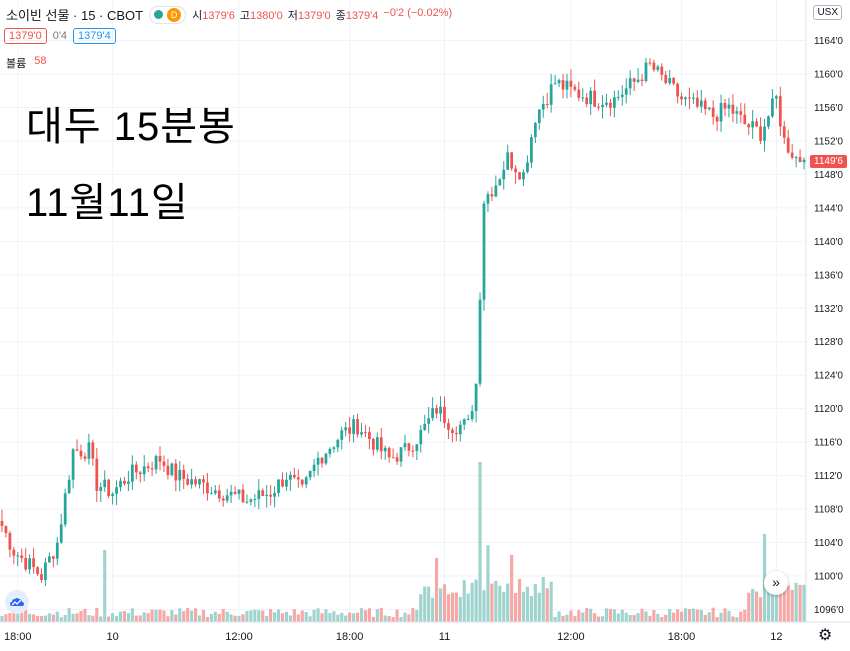 Image resolution: width=850 pixels, height=651 pixels. I want to click on ohlc-open: 시1379'6, so click(213, 15).